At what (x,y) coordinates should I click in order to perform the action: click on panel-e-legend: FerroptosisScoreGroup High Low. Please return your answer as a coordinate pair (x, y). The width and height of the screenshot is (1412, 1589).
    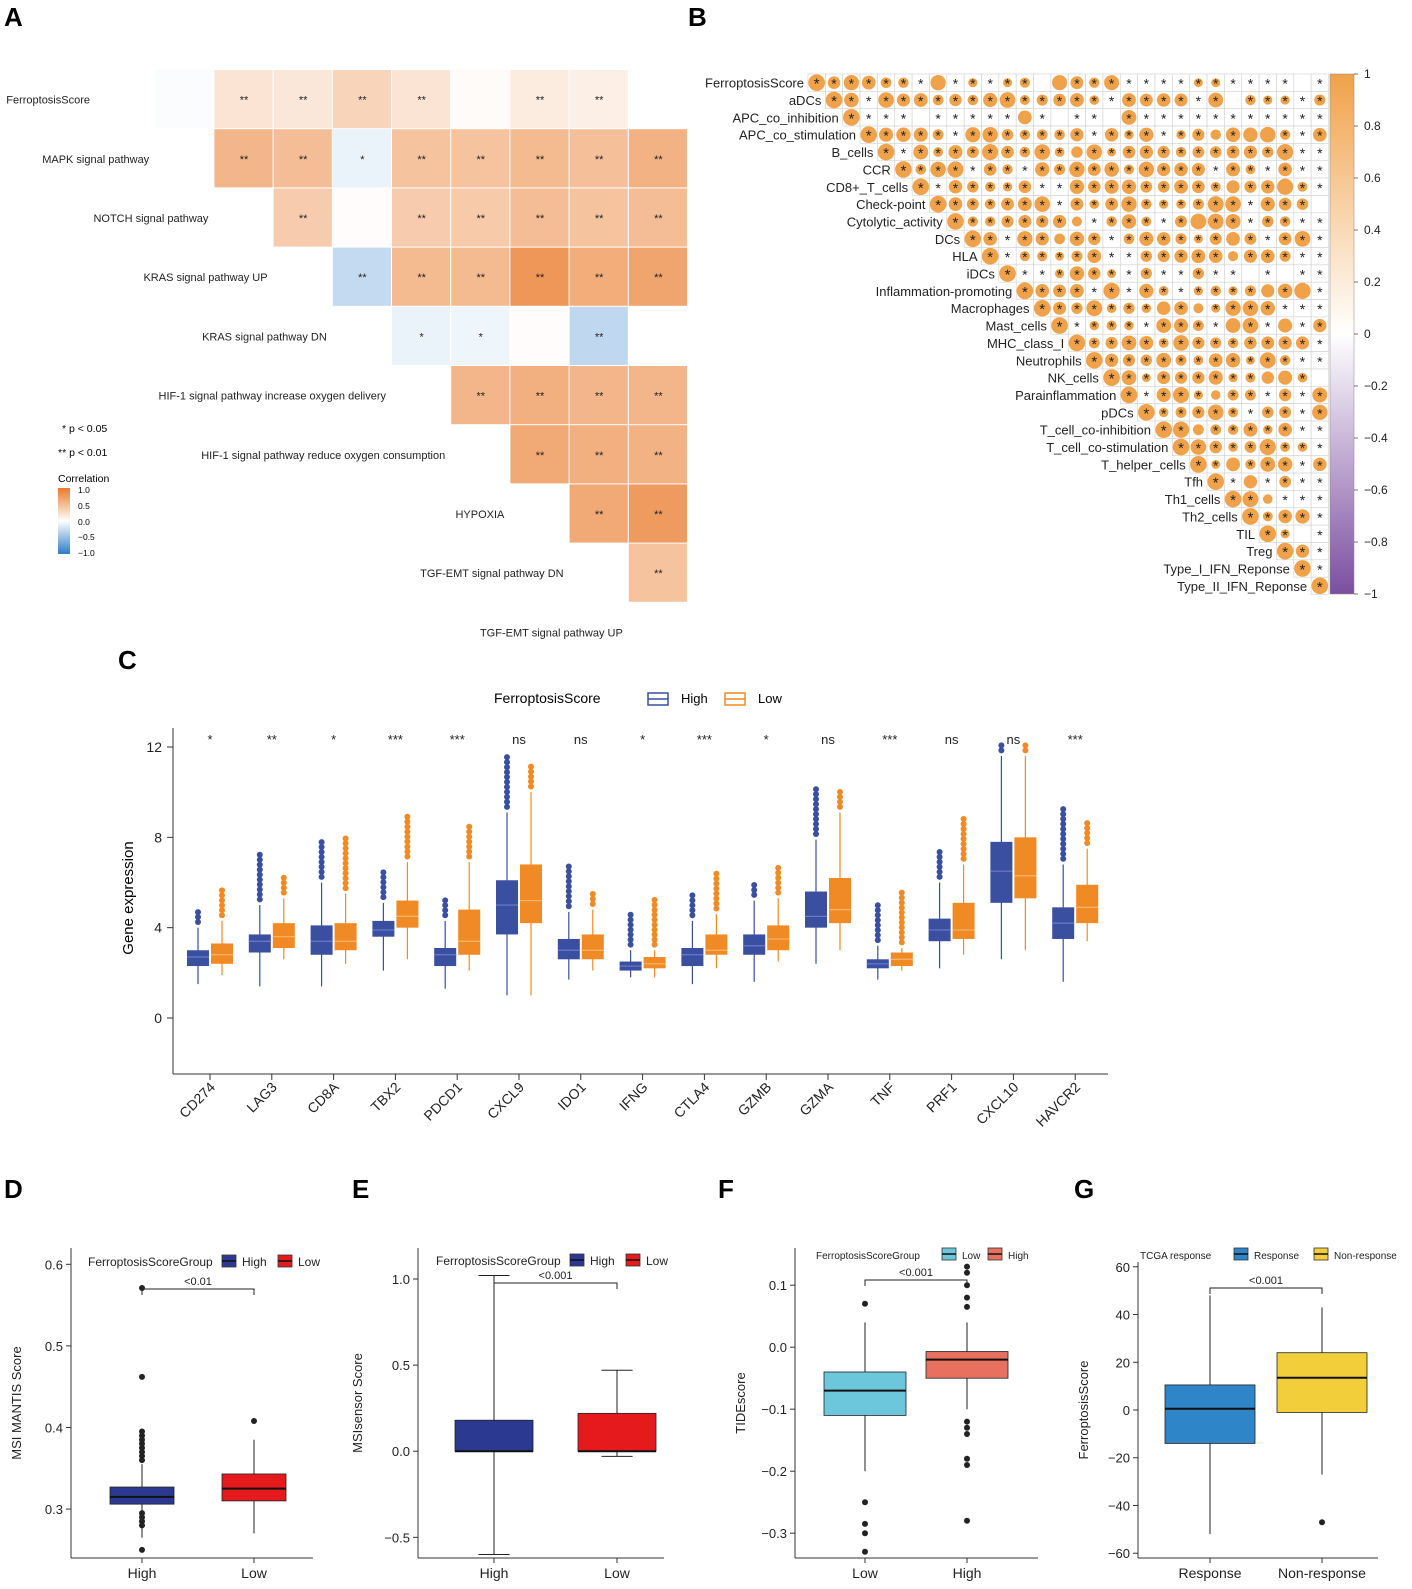
    Looking at the image, I should click on (552, 1260).